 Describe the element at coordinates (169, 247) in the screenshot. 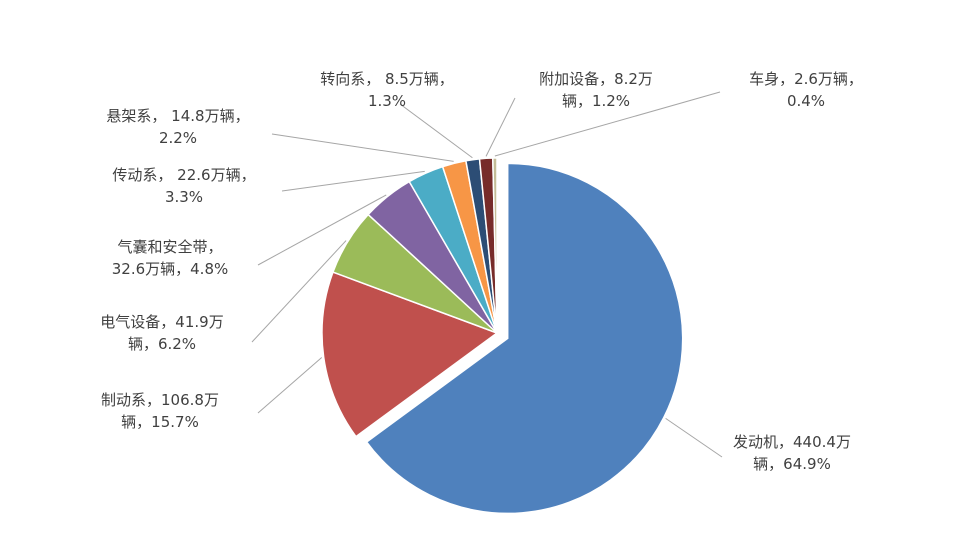

I see `data-label-line: 气囊和安全带，` at that location.